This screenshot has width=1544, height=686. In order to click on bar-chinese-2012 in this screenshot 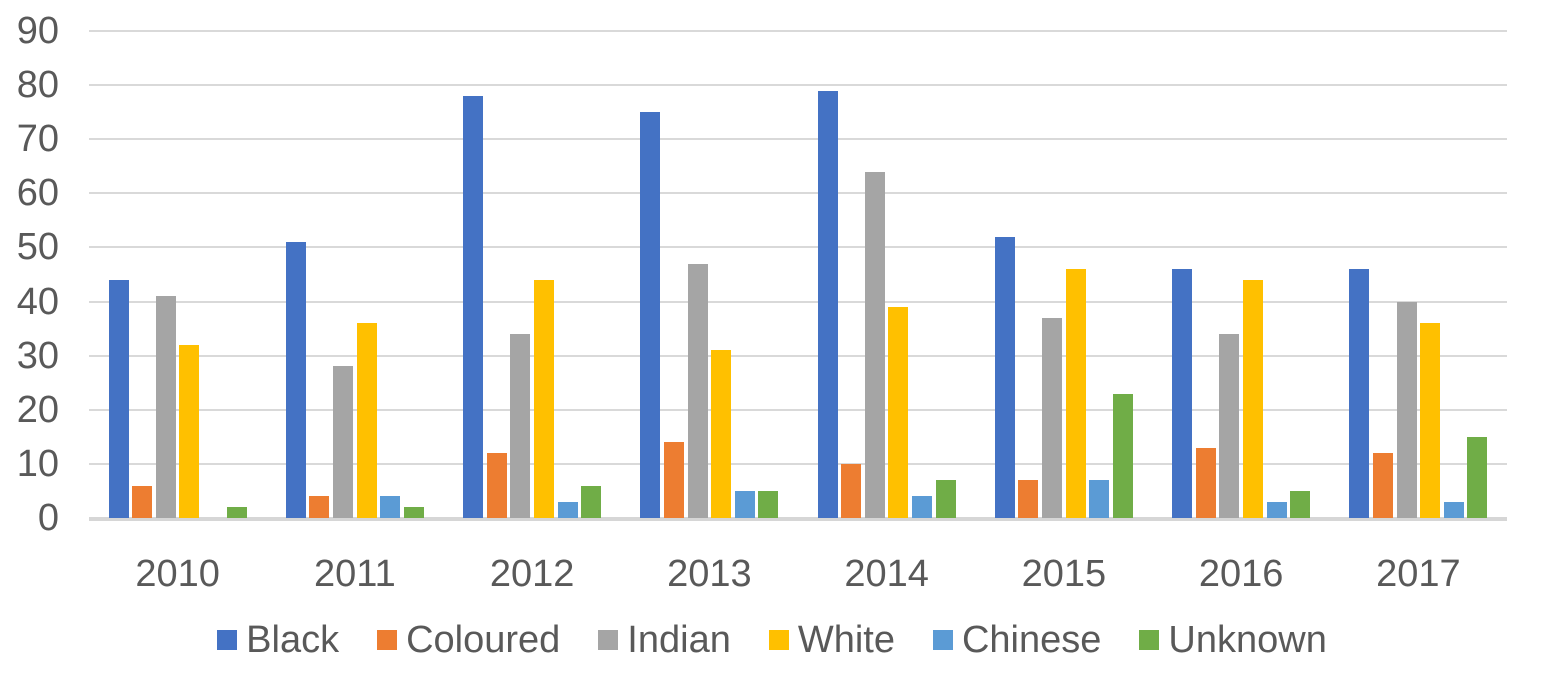, I will do `click(567, 509)`.